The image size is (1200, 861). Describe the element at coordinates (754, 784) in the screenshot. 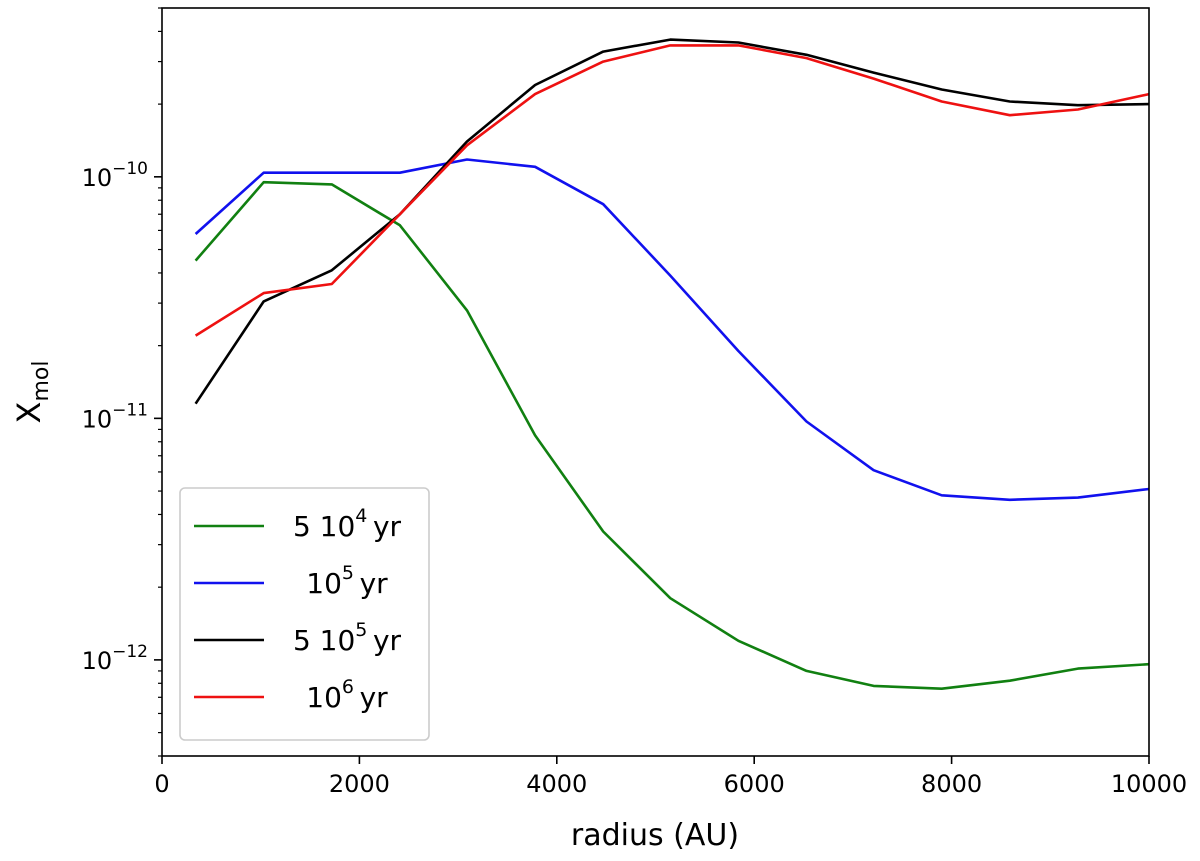

I see `x-tick-label: 6000` at that location.